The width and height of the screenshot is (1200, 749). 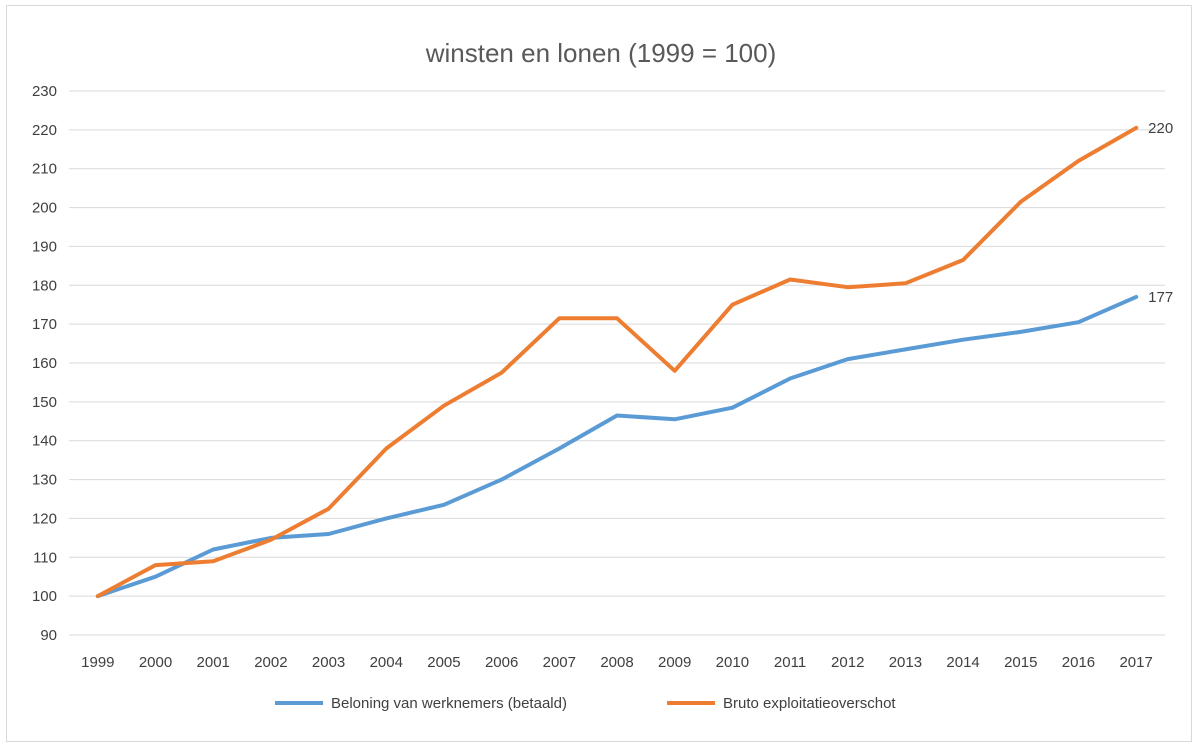 What do you see at coordinates (601, 53) in the screenshot?
I see `chart-title: winsten en lonen (1999 = 100)` at bounding box center [601, 53].